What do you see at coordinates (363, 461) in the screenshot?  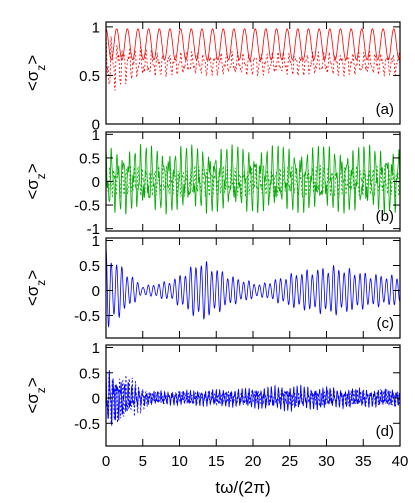 I see `x-tick-label: 35` at bounding box center [363, 461].